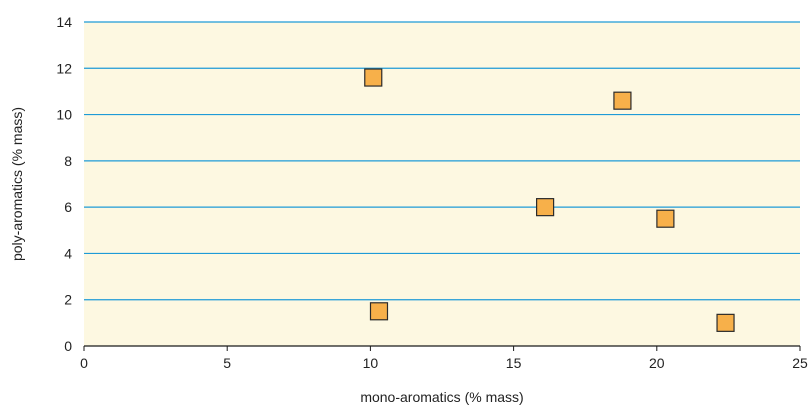 This screenshot has height=408, width=812. What do you see at coordinates (68, 161) in the screenshot?
I see `y-tick-label-8: 8` at bounding box center [68, 161].